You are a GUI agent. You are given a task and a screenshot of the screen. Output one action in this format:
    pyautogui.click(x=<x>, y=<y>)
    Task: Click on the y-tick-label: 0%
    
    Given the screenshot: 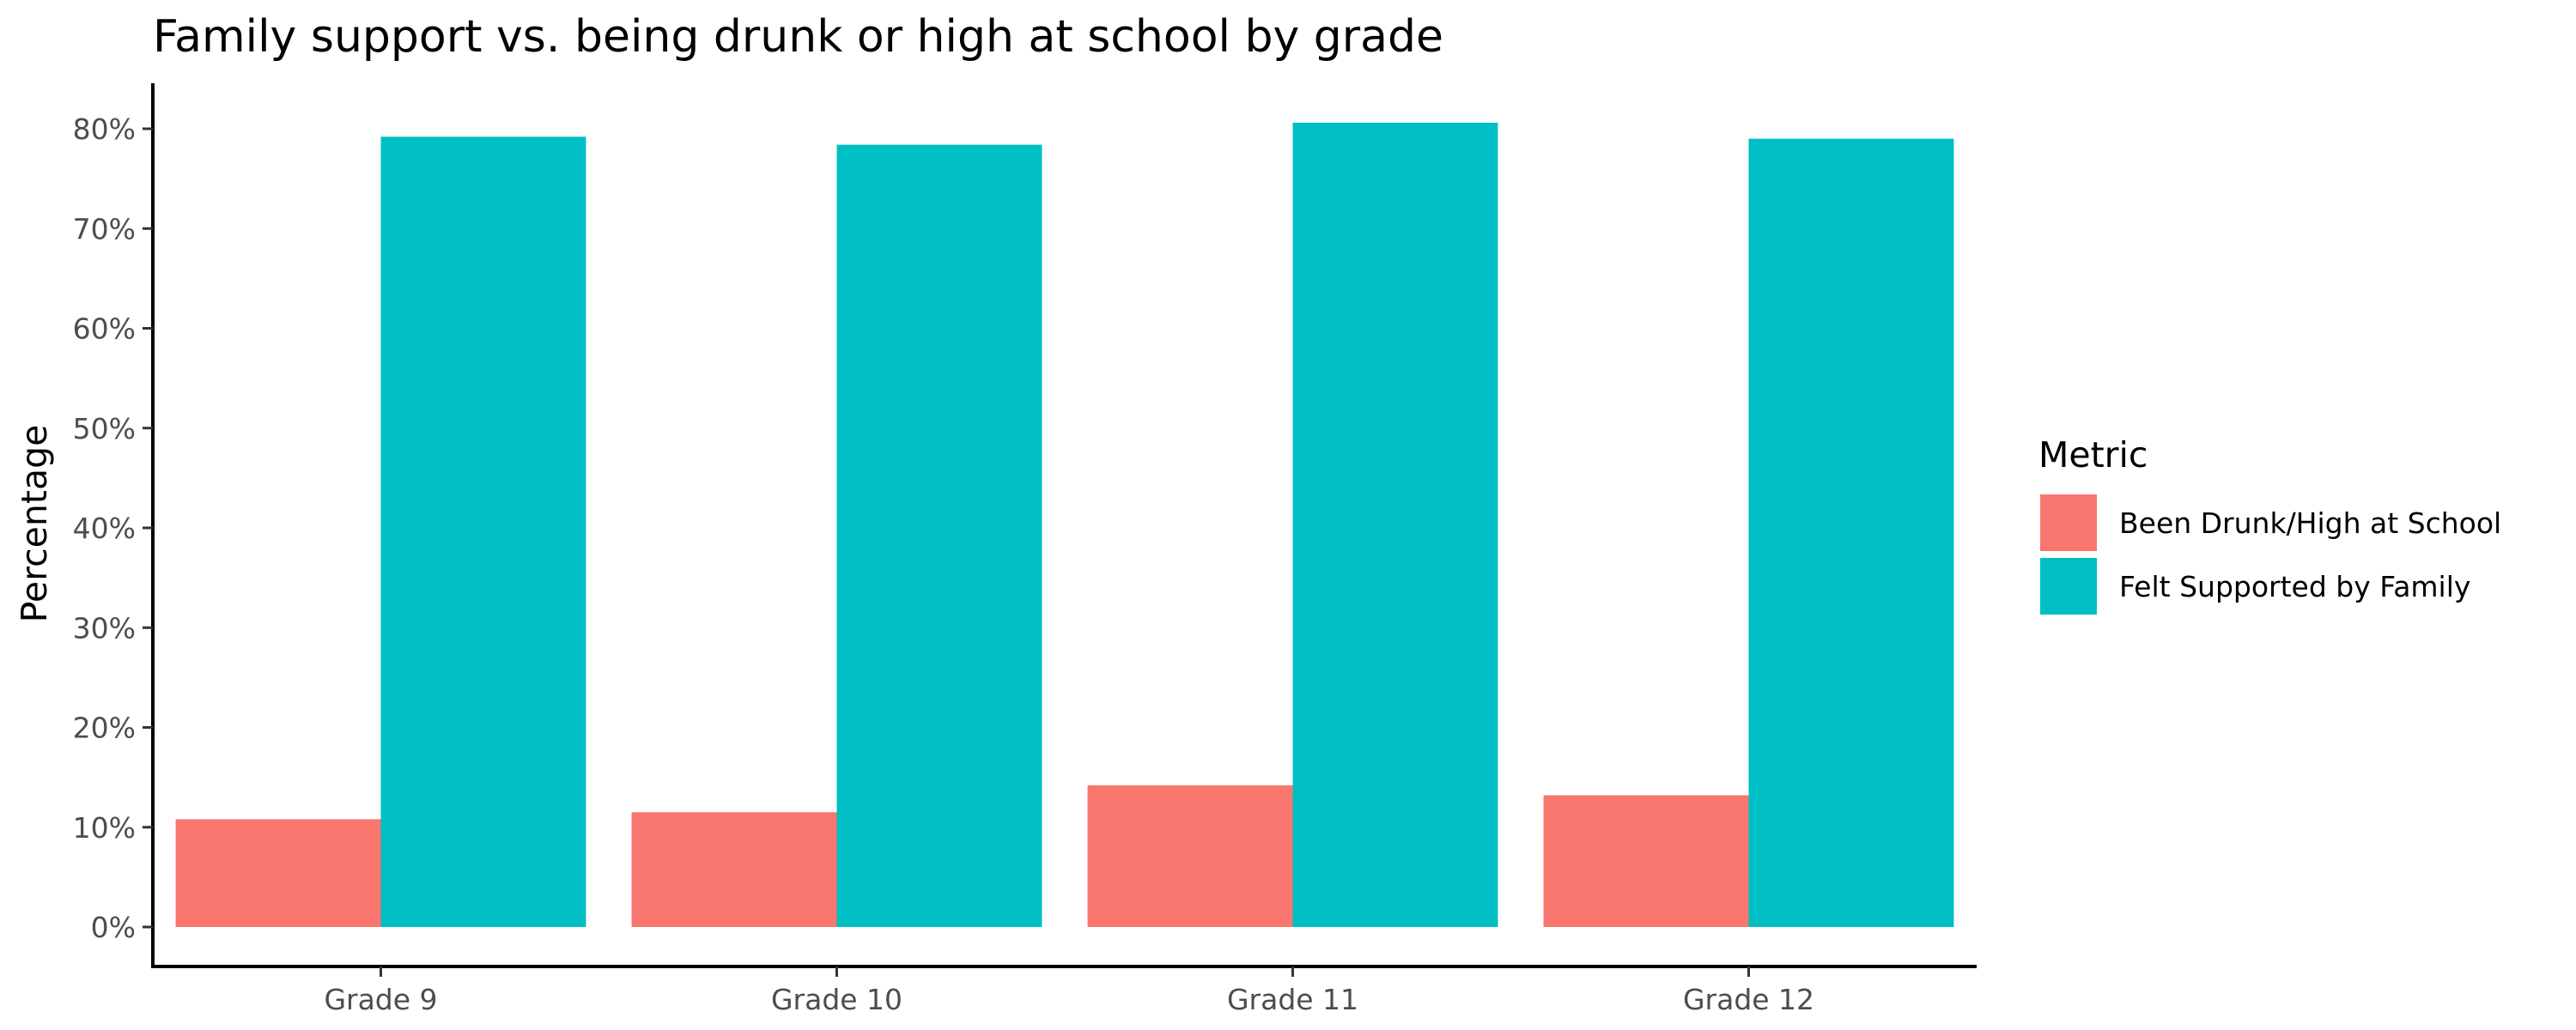 What is the action you would take?
    pyautogui.click(x=113, y=927)
    